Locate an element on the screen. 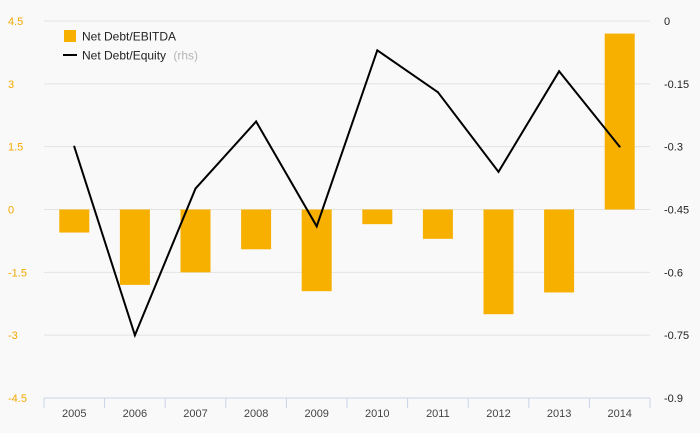 This screenshot has width=700, height=433. y-left-tick-label: 3 is located at coordinates (11, 85).